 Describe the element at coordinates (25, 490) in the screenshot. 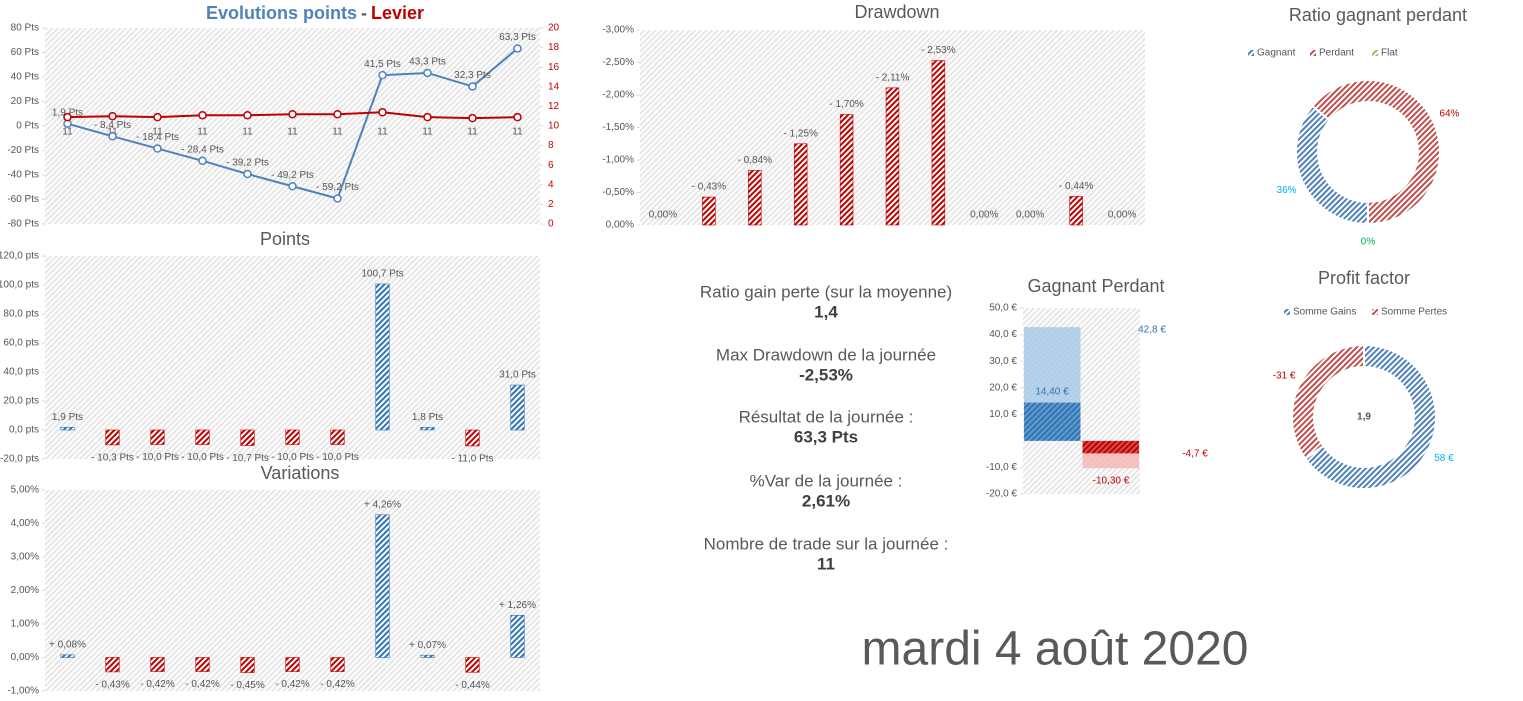

I see `y-tick-label: 5,00%` at that location.